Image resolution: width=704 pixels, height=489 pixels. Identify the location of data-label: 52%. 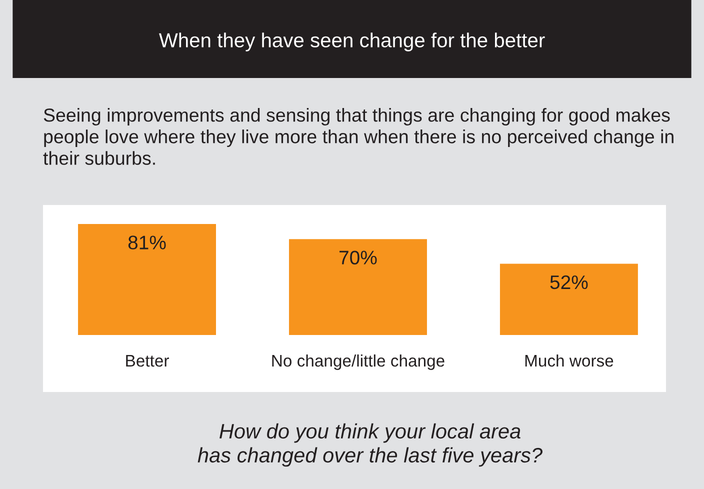
(569, 282).